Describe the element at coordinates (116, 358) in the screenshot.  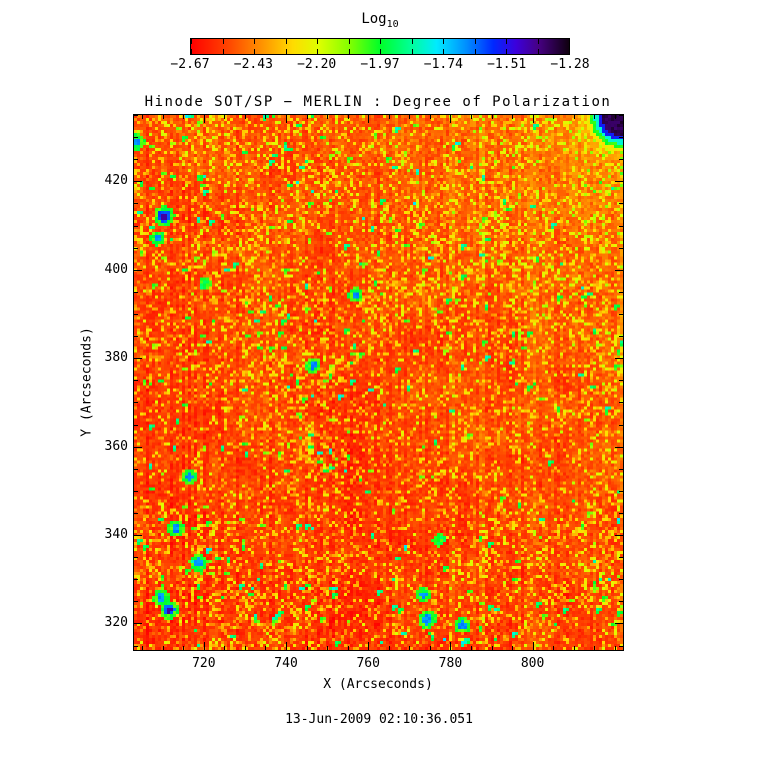
I see `y-tick-label: 380` at that location.